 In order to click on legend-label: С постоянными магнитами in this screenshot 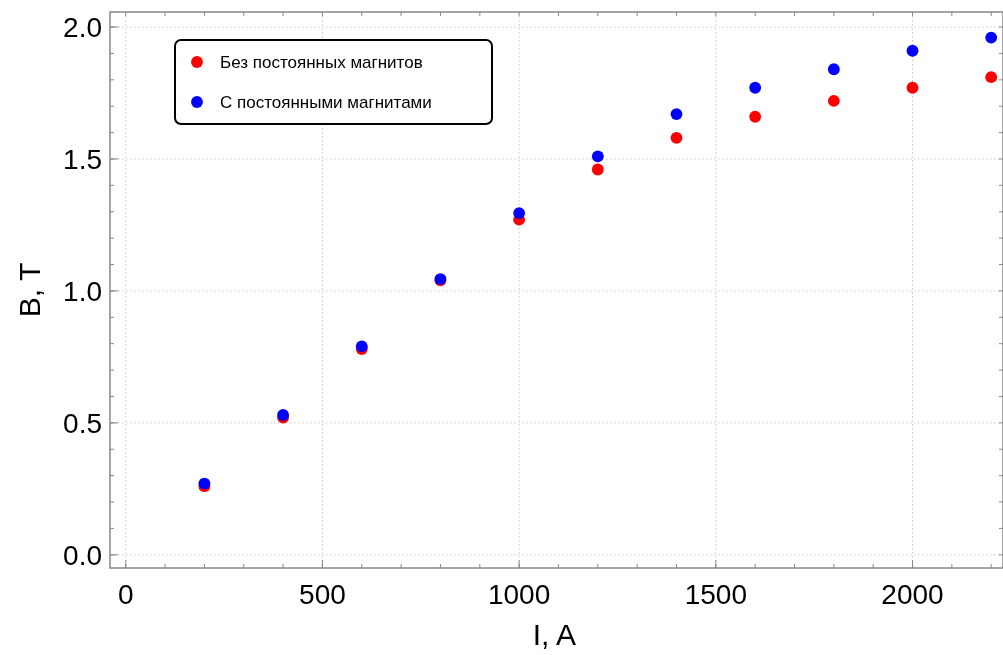, I will do `click(326, 102)`.